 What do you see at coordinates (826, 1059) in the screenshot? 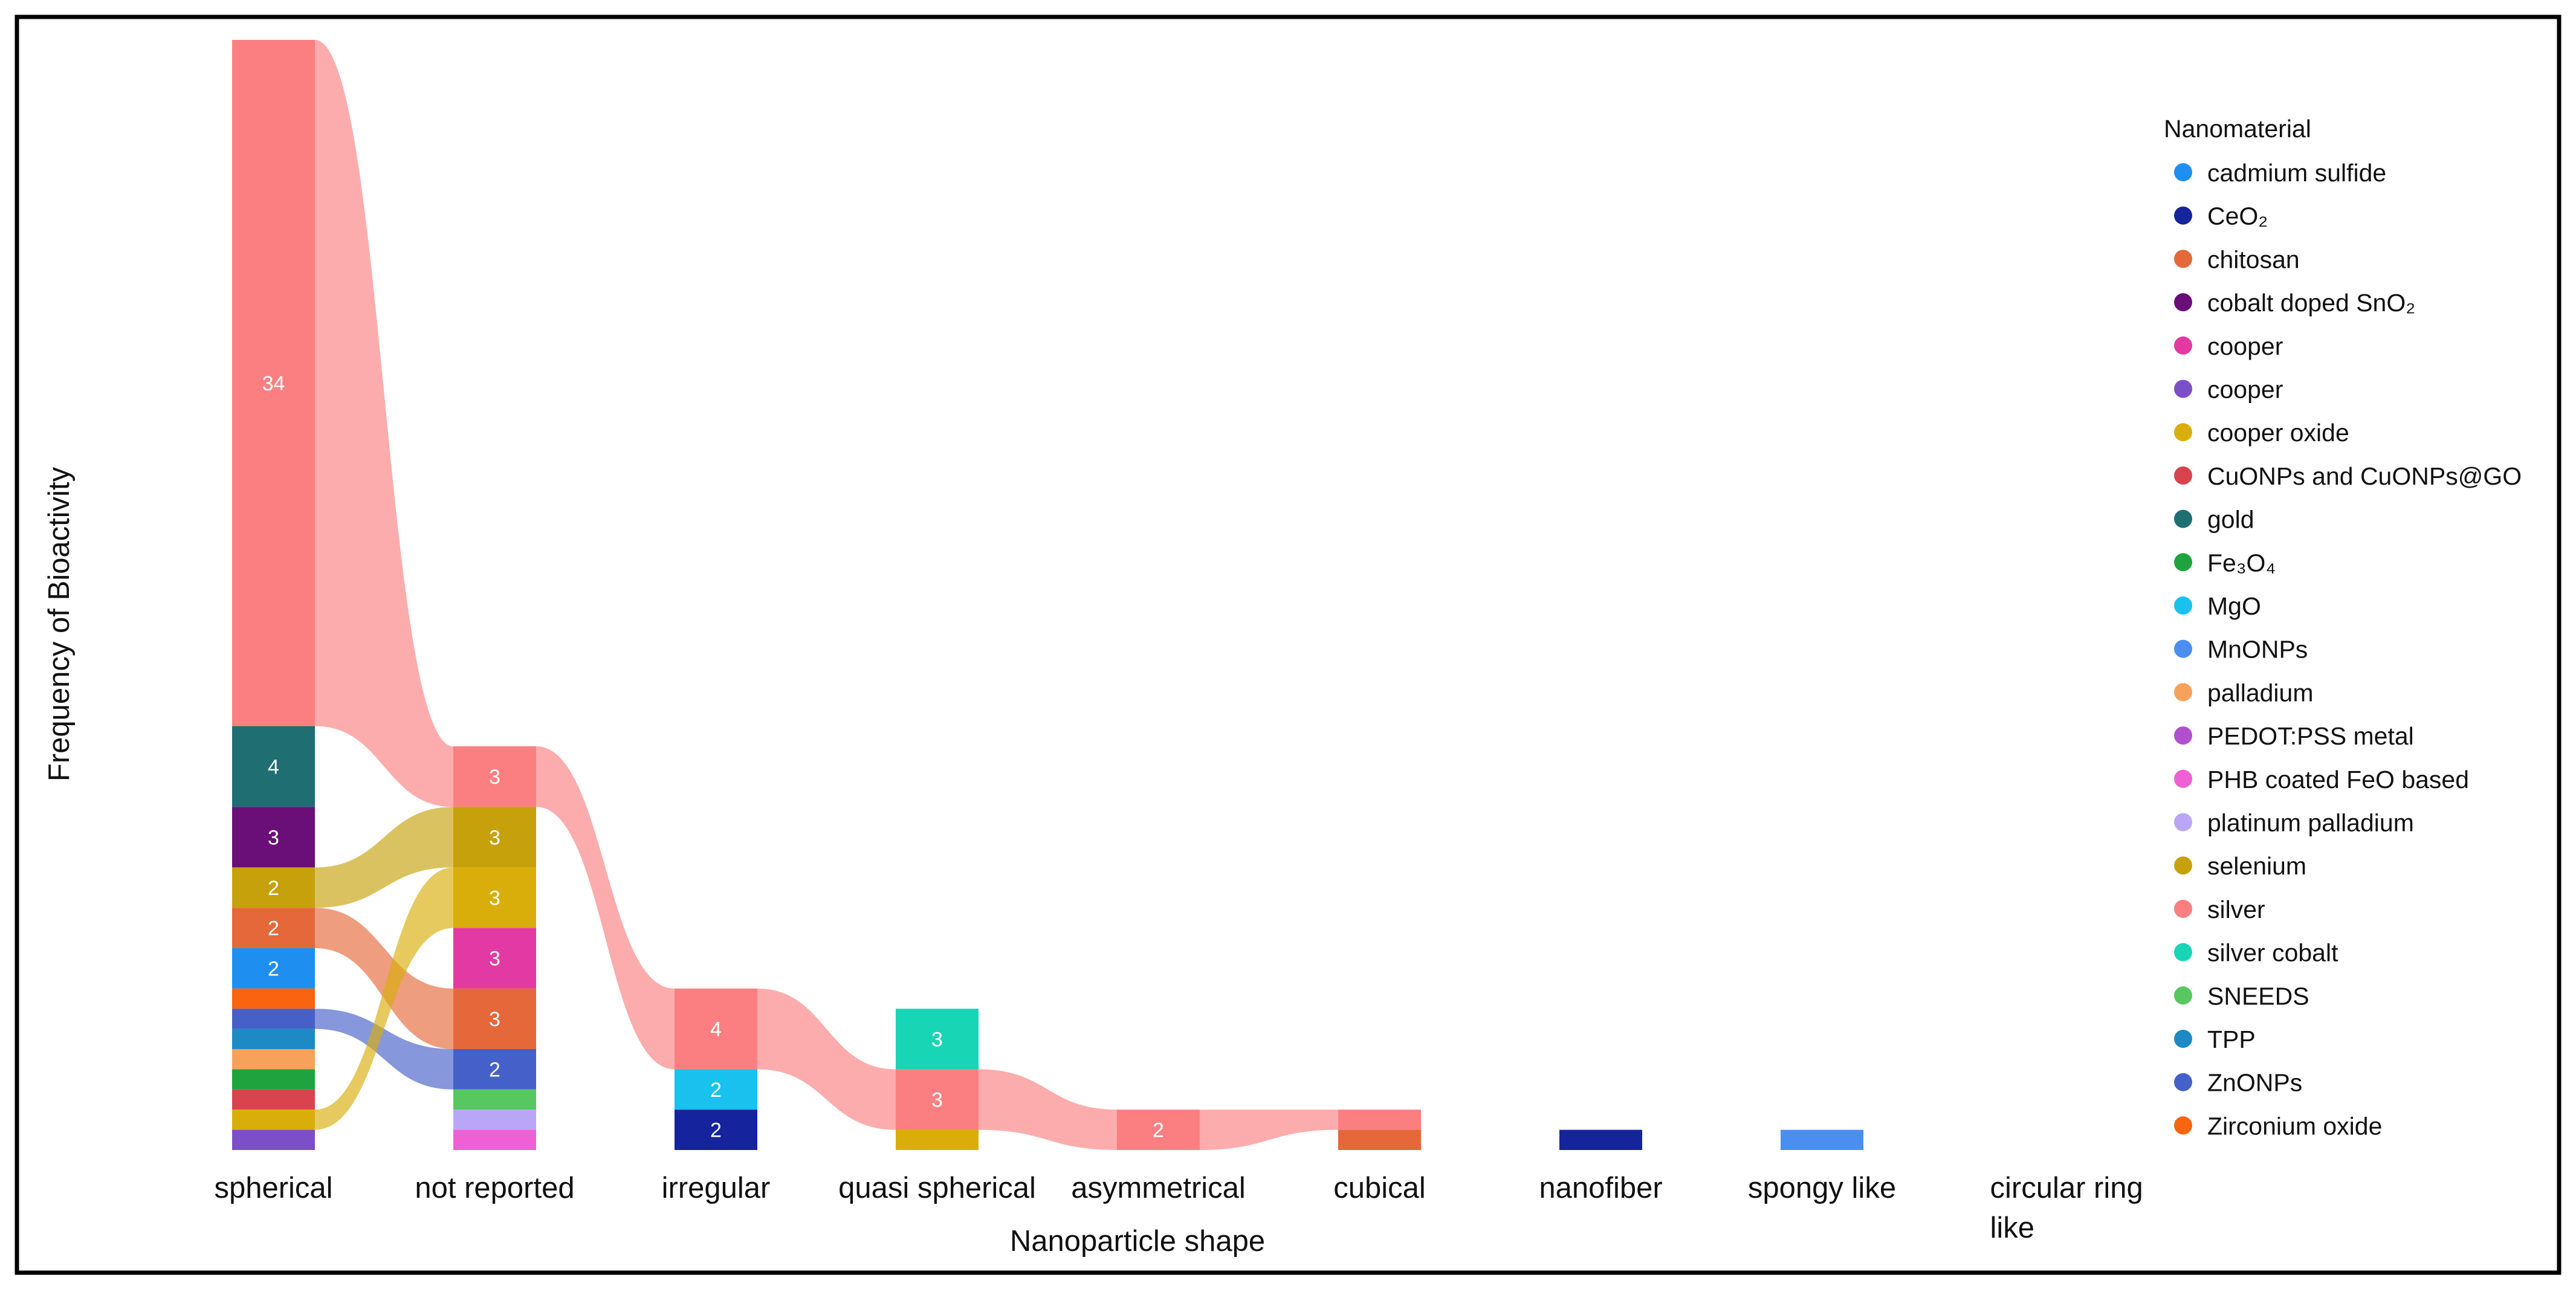
I see `flow-silver-irregular-to-quasi-spherical` at bounding box center [826, 1059].